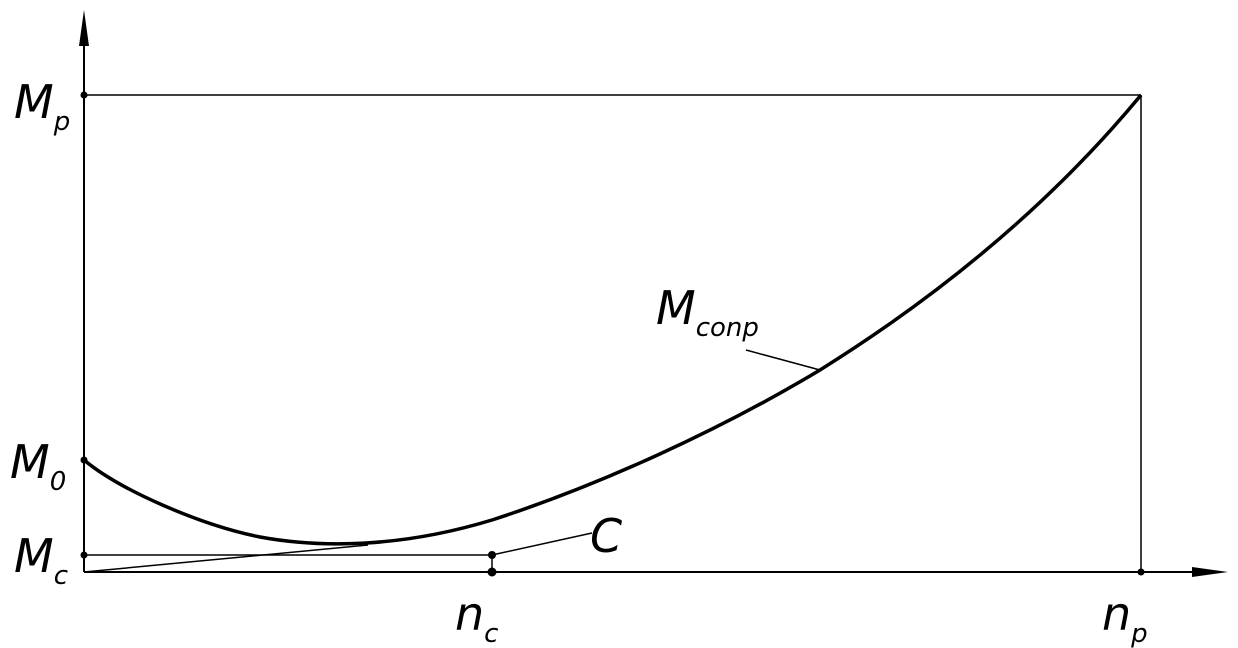 Image resolution: width=1238 pixels, height=648 pixels. What do you see at coordinates (656, 452) in the screenshot?
I see `leader-lines` at bounding box center [656, 452].